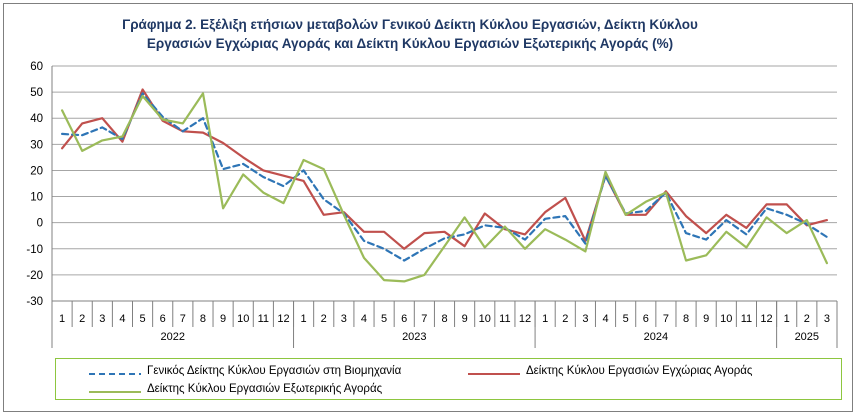  What do you see at coordinates (36, 93) in the screenshot?
I see `y-tick-label: 50` at bounding box center [36, 93].